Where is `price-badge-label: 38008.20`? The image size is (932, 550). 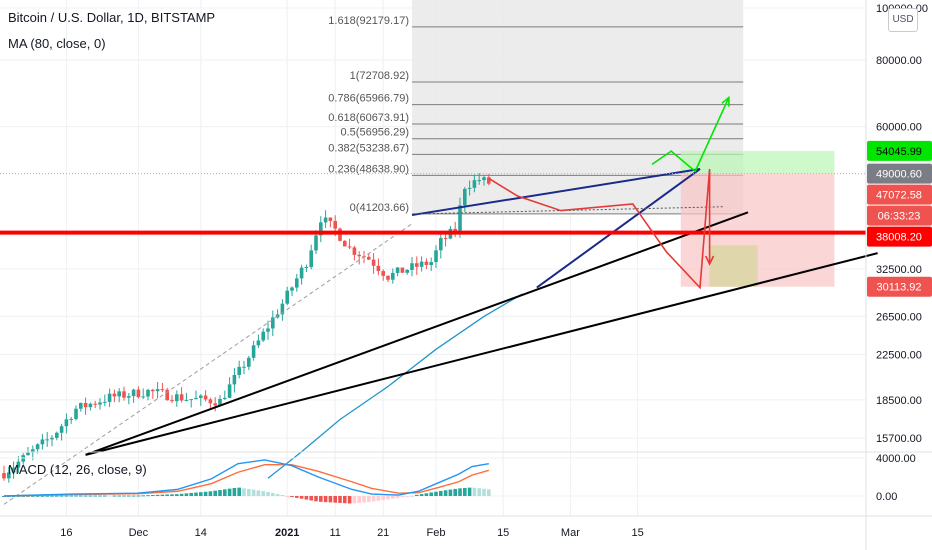
price-badge-label: 38008.20 is located at coordinates (899, 238).